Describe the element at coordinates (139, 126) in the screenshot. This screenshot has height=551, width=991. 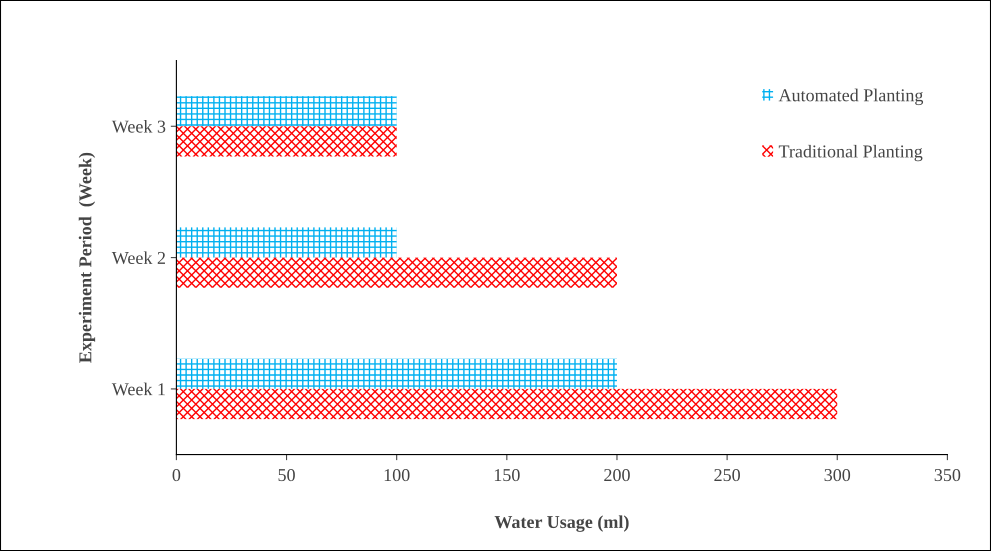
I see `y-tick-label: Week 3` at that location.